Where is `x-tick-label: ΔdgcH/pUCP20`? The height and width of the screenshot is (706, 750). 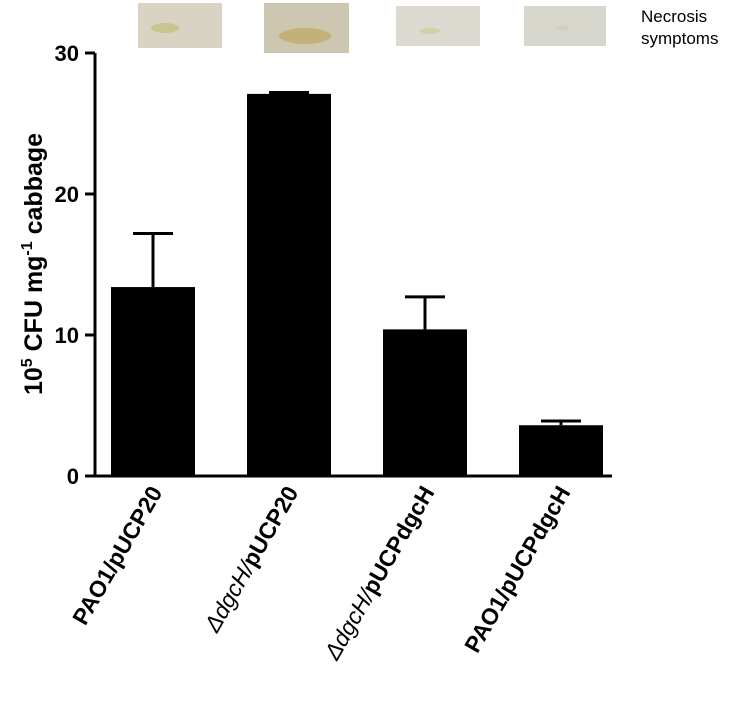
x-tick-label: ΔdgcH/pUCP20 is located at coordinates (250, 560).